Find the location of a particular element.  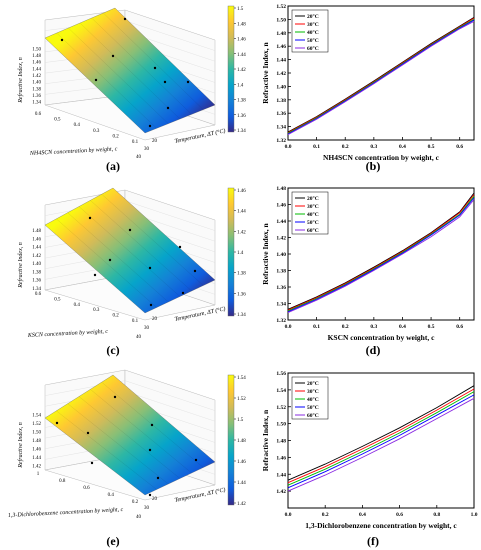

panel-label-d: (d) is located at coordinates (373, 350).